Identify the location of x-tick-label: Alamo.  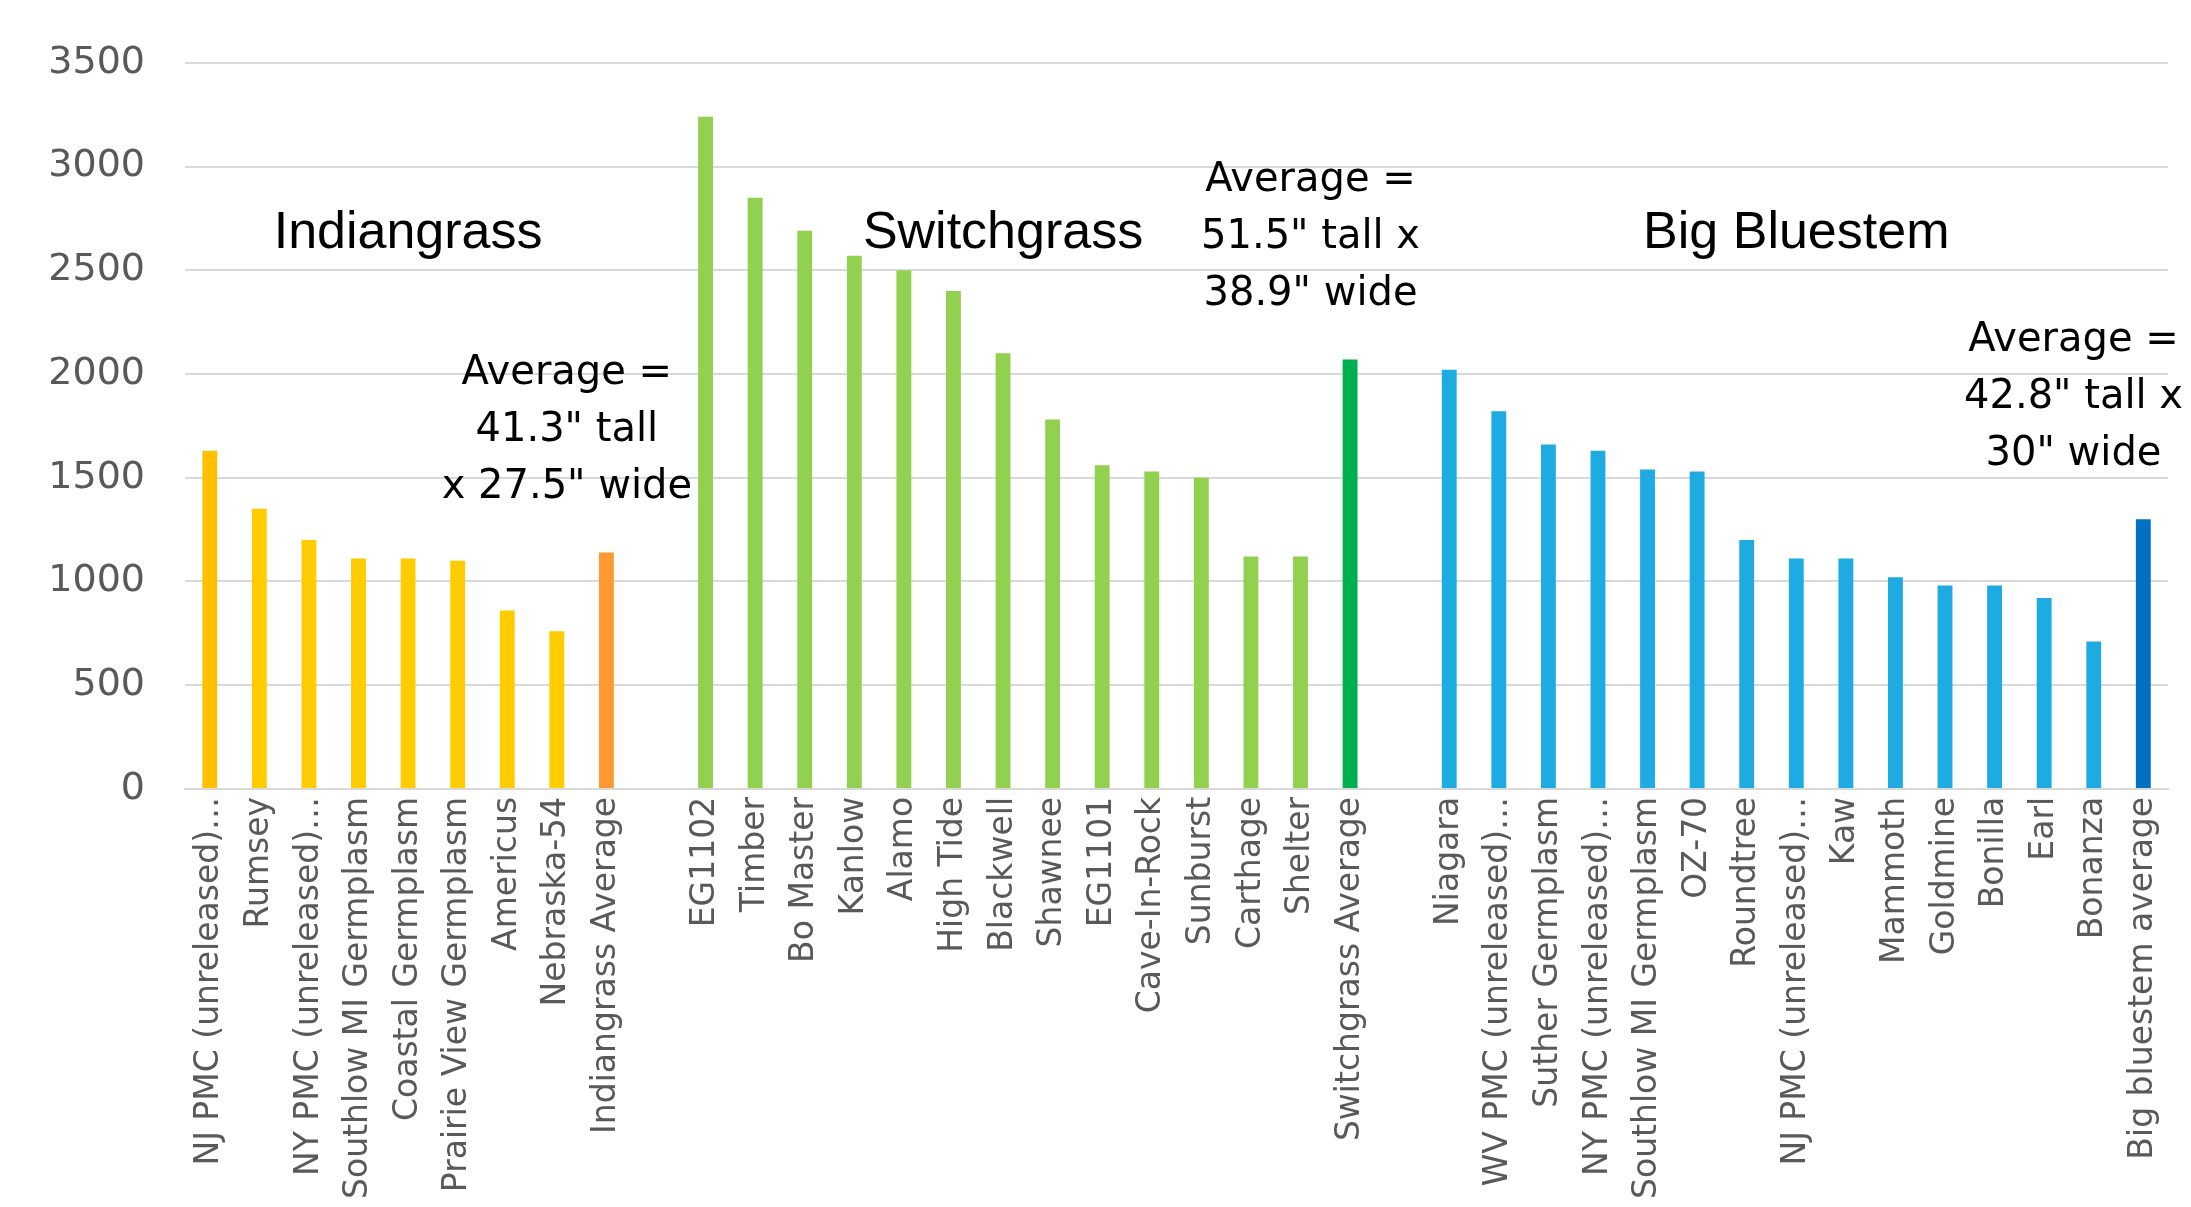
(901, 849).